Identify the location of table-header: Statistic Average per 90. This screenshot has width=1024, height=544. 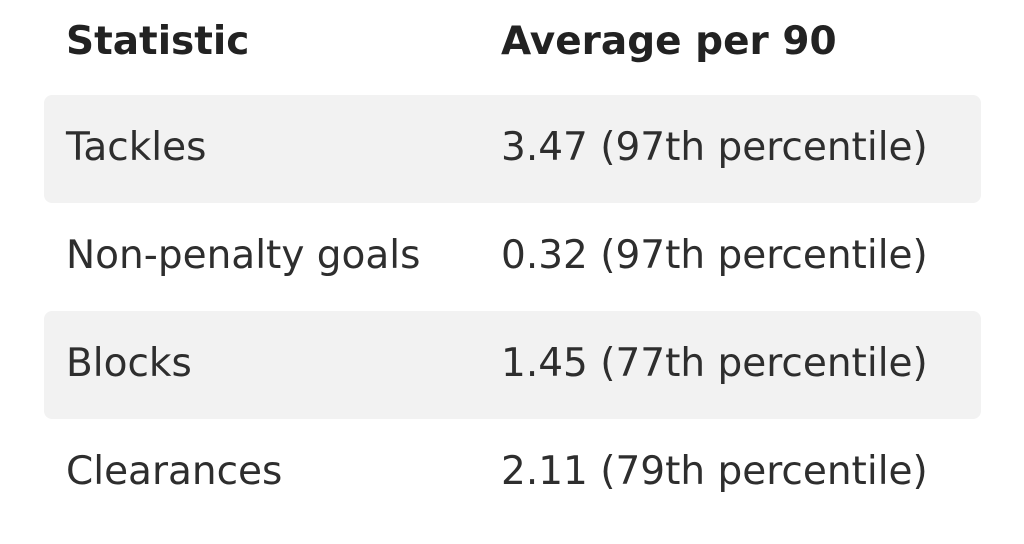
(512, 44).